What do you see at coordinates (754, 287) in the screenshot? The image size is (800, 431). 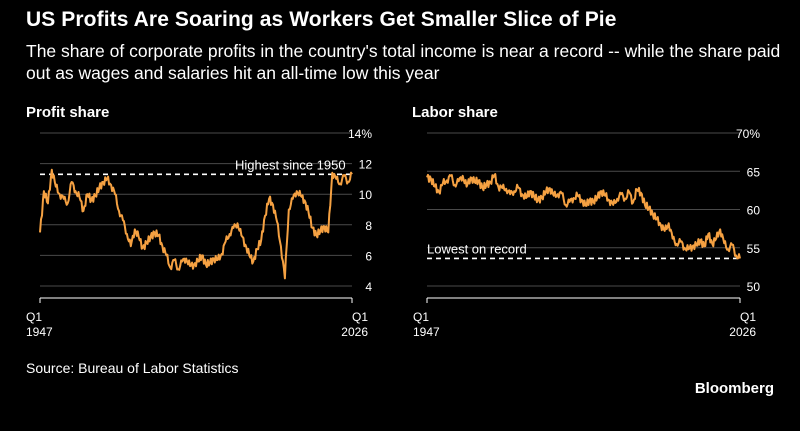 I see `labor-y-tick-label: 50` at bounding box center [754, 287].